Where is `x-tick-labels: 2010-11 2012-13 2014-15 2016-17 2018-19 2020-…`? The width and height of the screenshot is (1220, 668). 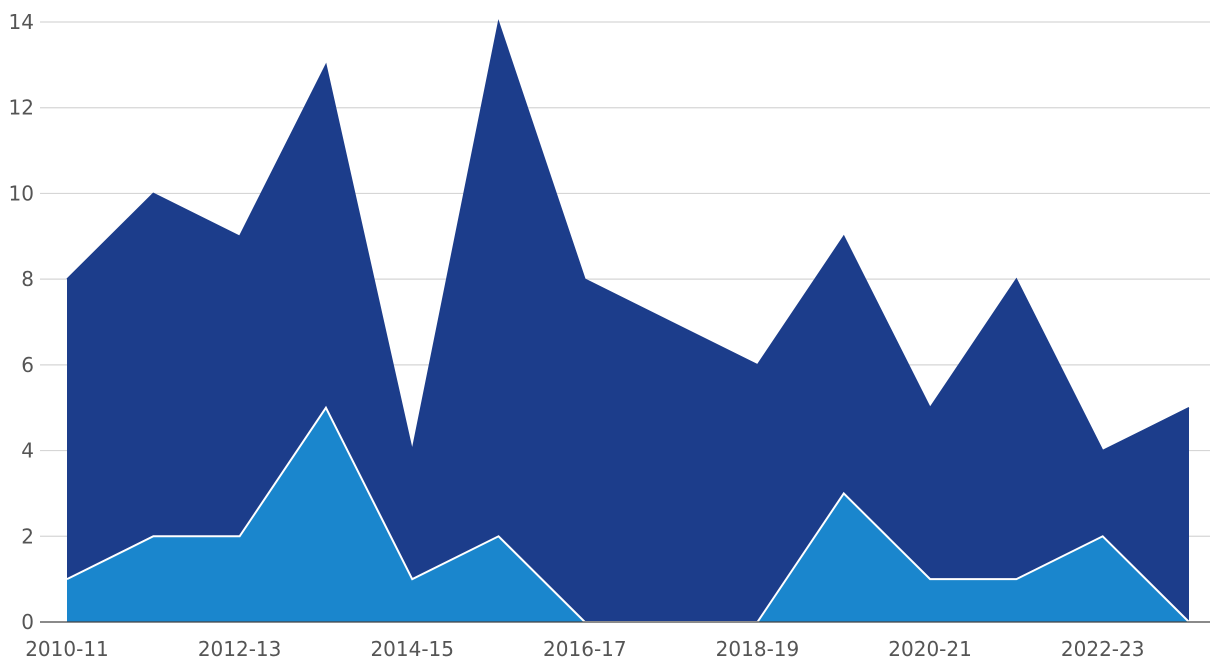
x-tick-labels: 2010-11 2012-13 2014-15 2016-17 2018-19 2020-… is located at coordinates (584, 649).